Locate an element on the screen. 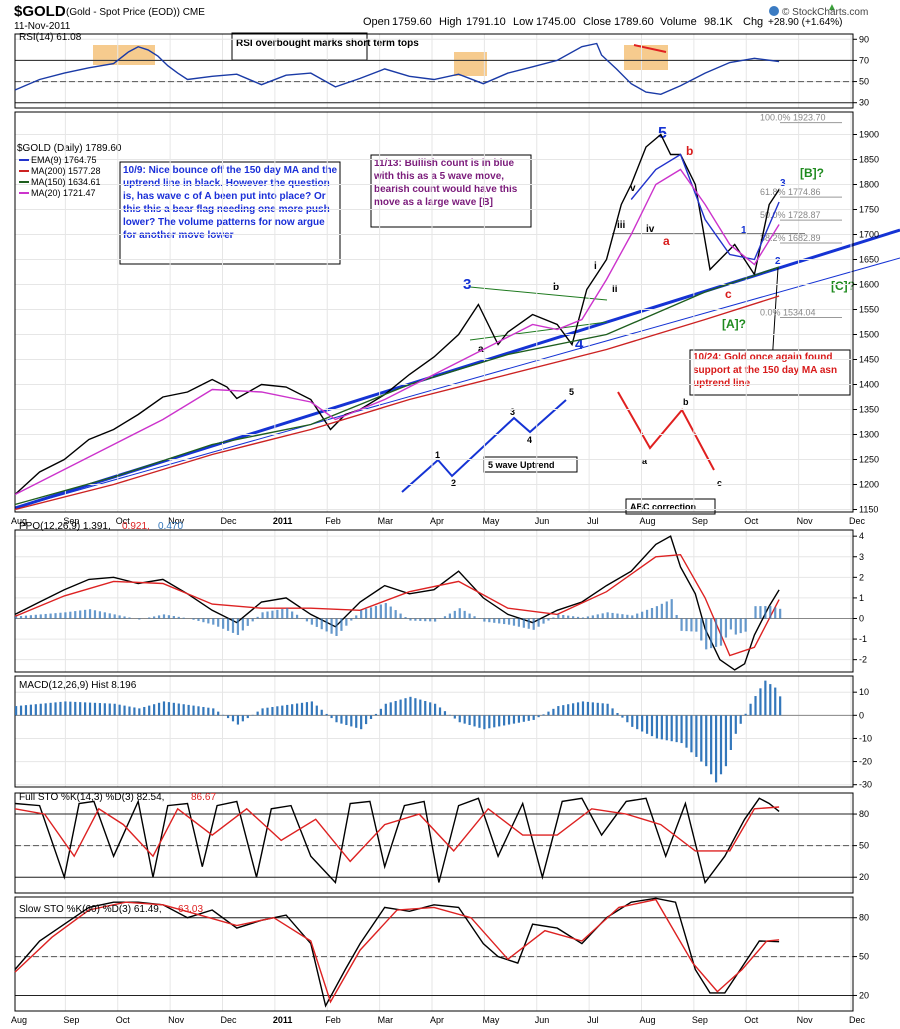 This screenshot has height=1029, width=900. inset-correction-label: b is located at coordinates (686, 402).